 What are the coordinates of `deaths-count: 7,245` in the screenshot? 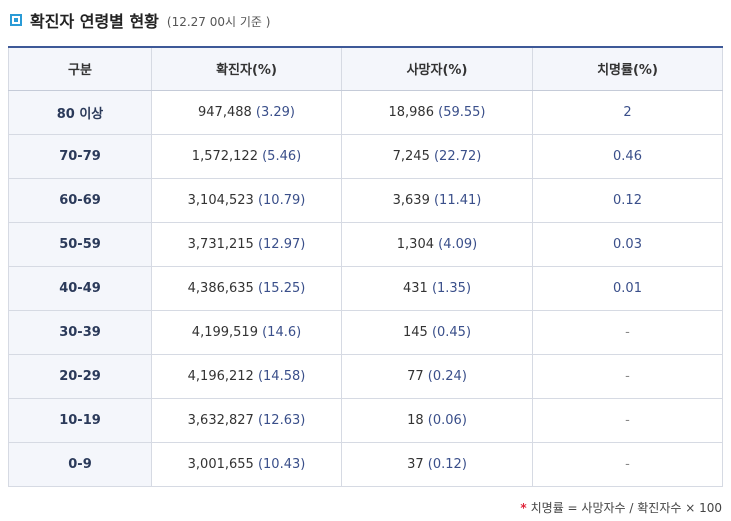 It's located at (411, 156).